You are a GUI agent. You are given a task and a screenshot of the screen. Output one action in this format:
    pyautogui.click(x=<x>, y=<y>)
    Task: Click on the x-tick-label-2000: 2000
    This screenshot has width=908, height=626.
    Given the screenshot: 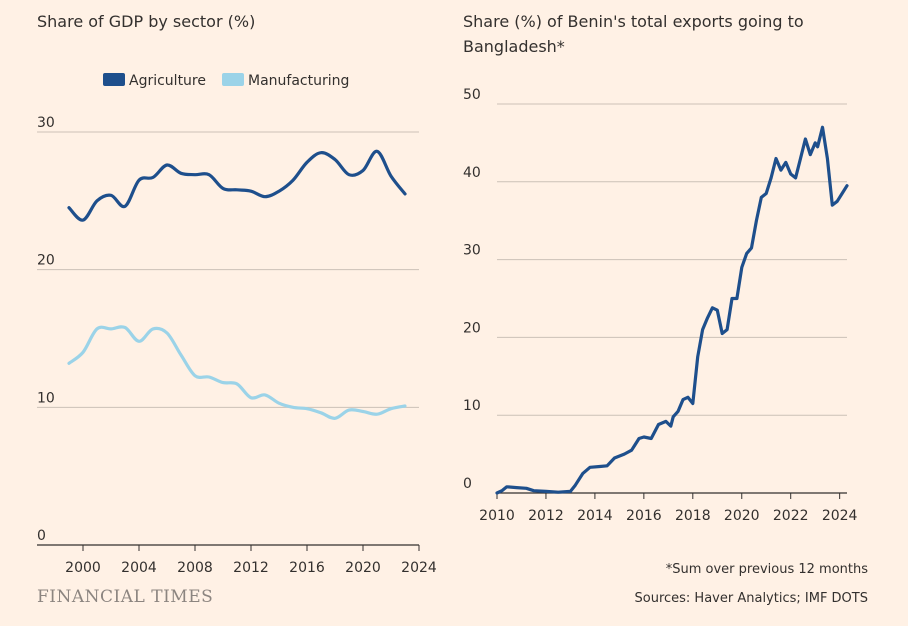 What is the action you would take?
    pyautogui.click(x=83, y=568)
    